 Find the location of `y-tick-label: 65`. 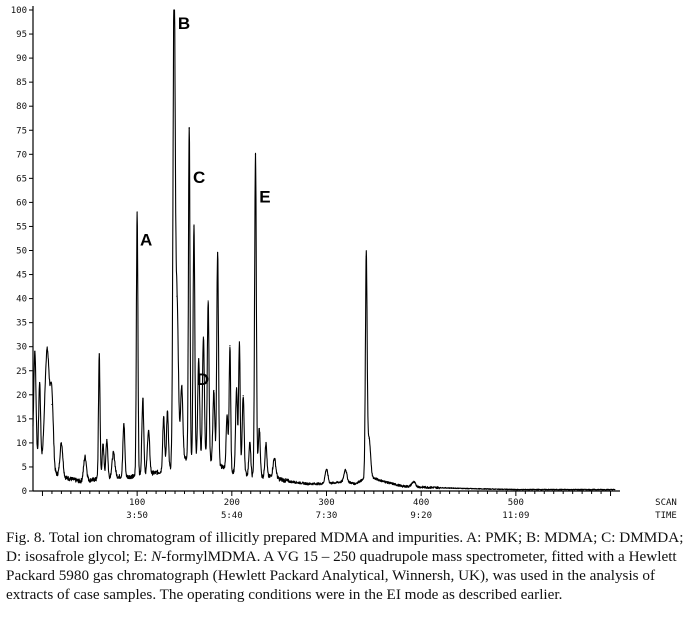

y-tick-label: 65 is located at coordinates (21, 179).